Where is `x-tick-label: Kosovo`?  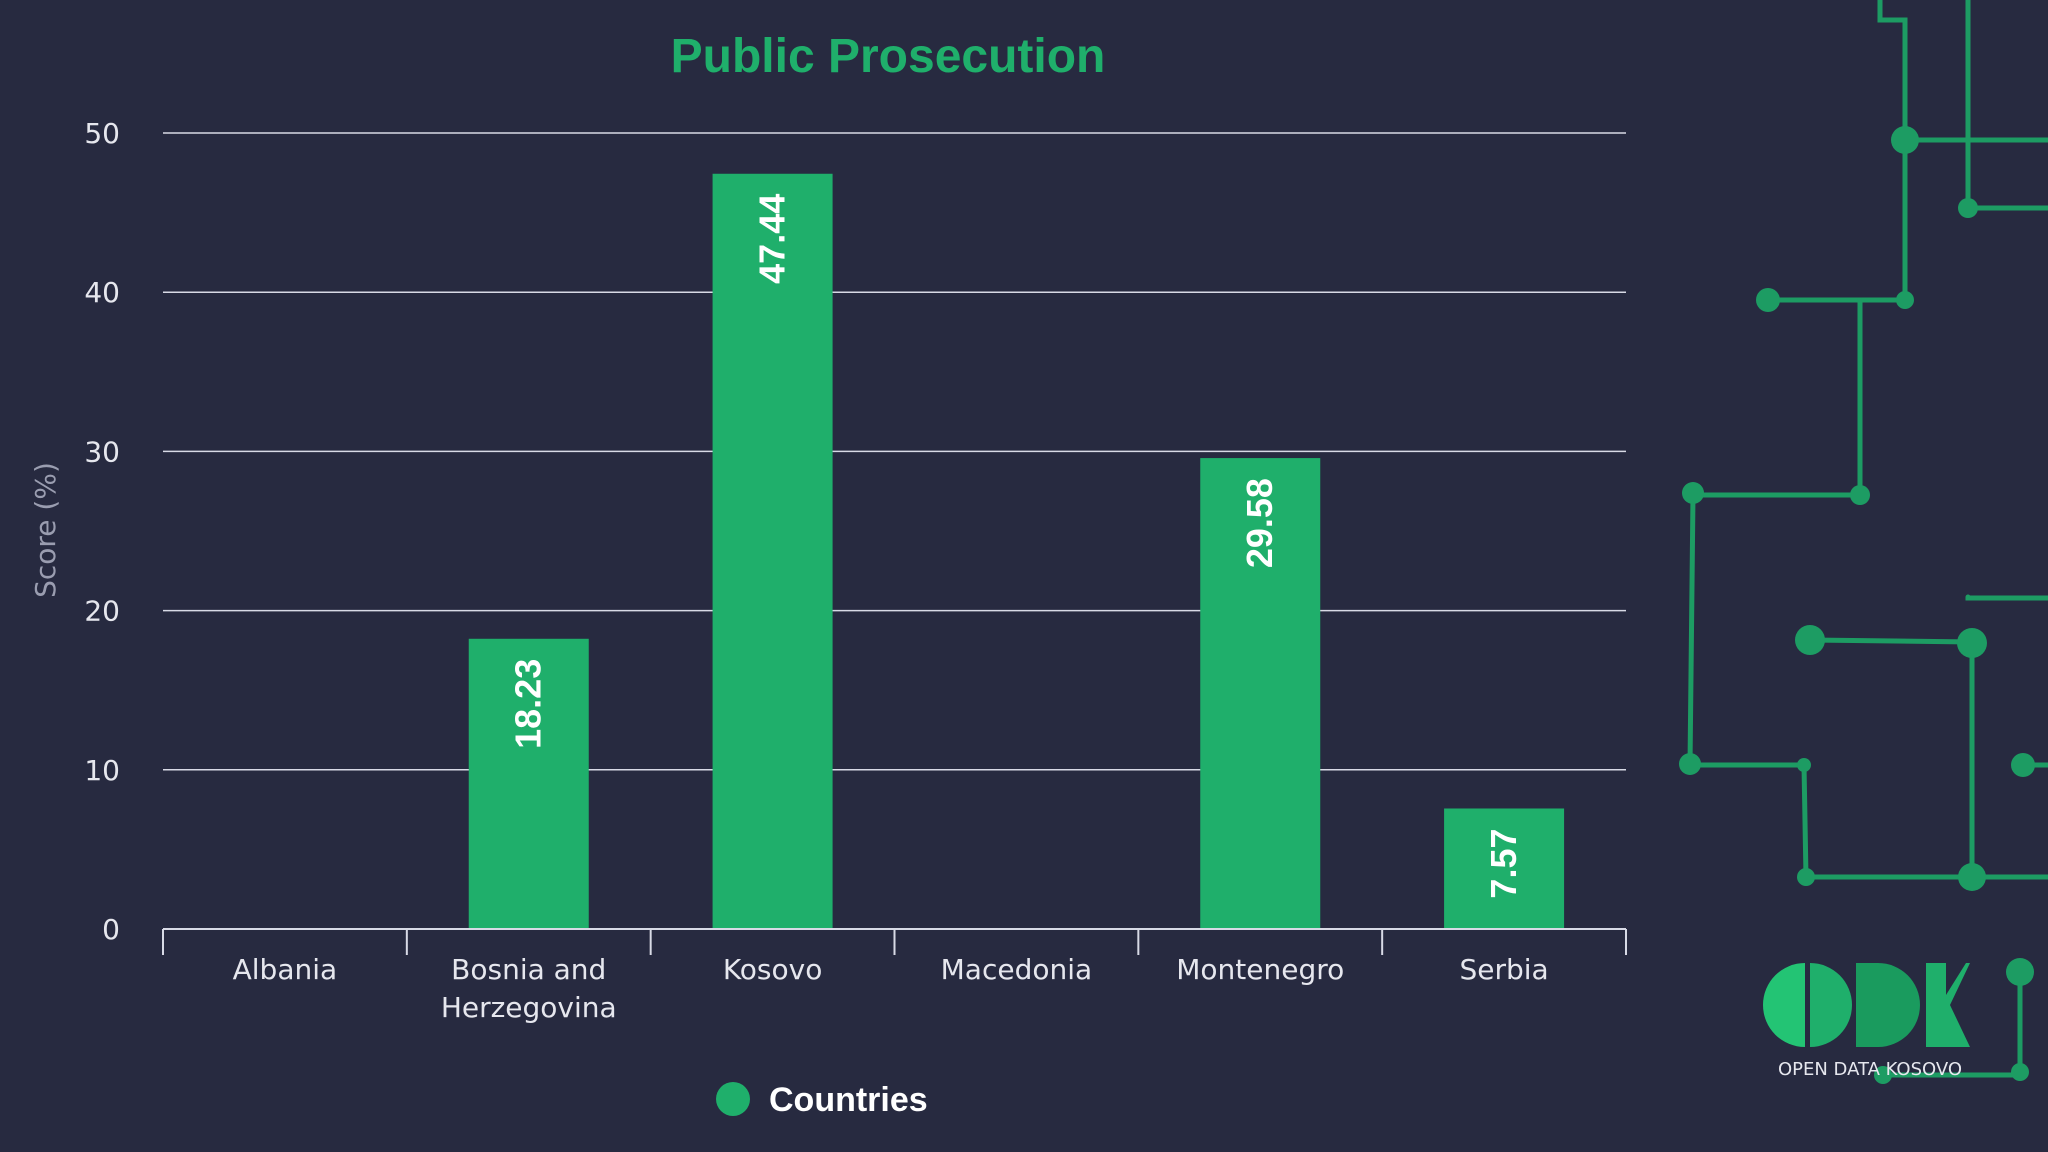 x-tick-label: Kosovo is located at coordinates (773, 969).